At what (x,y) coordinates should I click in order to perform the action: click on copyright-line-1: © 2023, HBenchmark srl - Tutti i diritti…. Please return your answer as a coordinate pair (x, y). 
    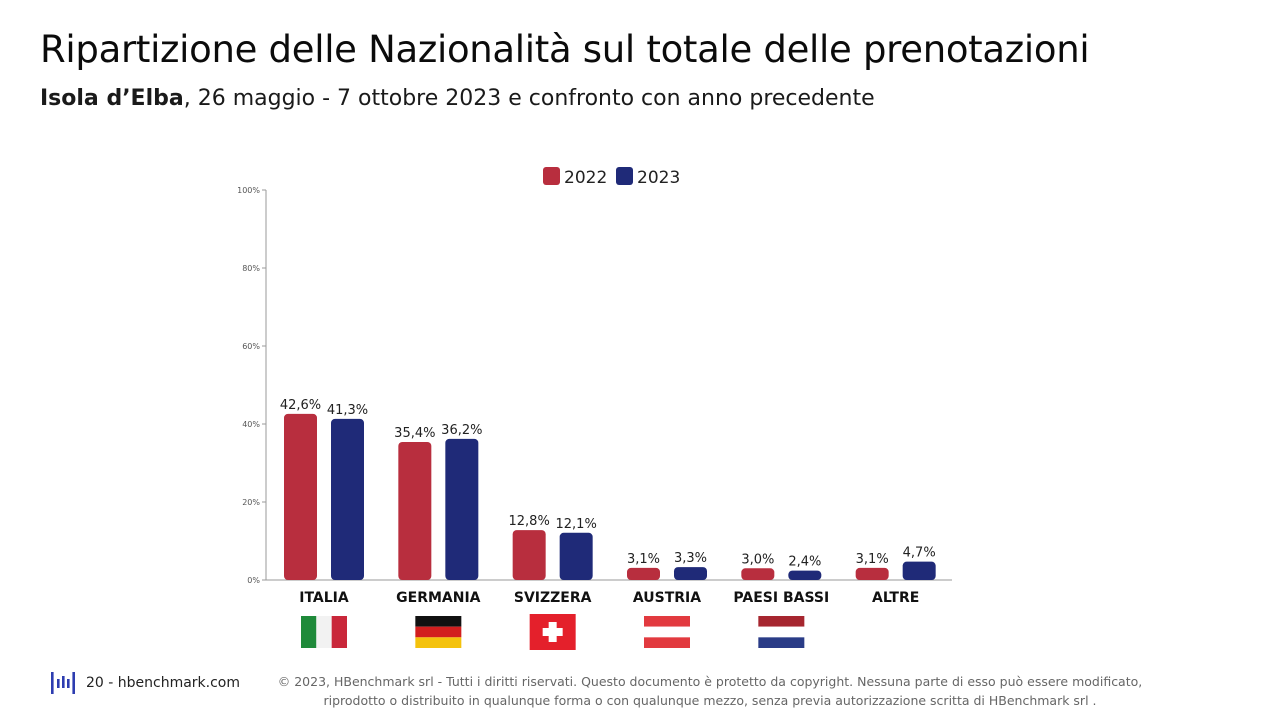
    Looking at the image, I should click on (710, 681).